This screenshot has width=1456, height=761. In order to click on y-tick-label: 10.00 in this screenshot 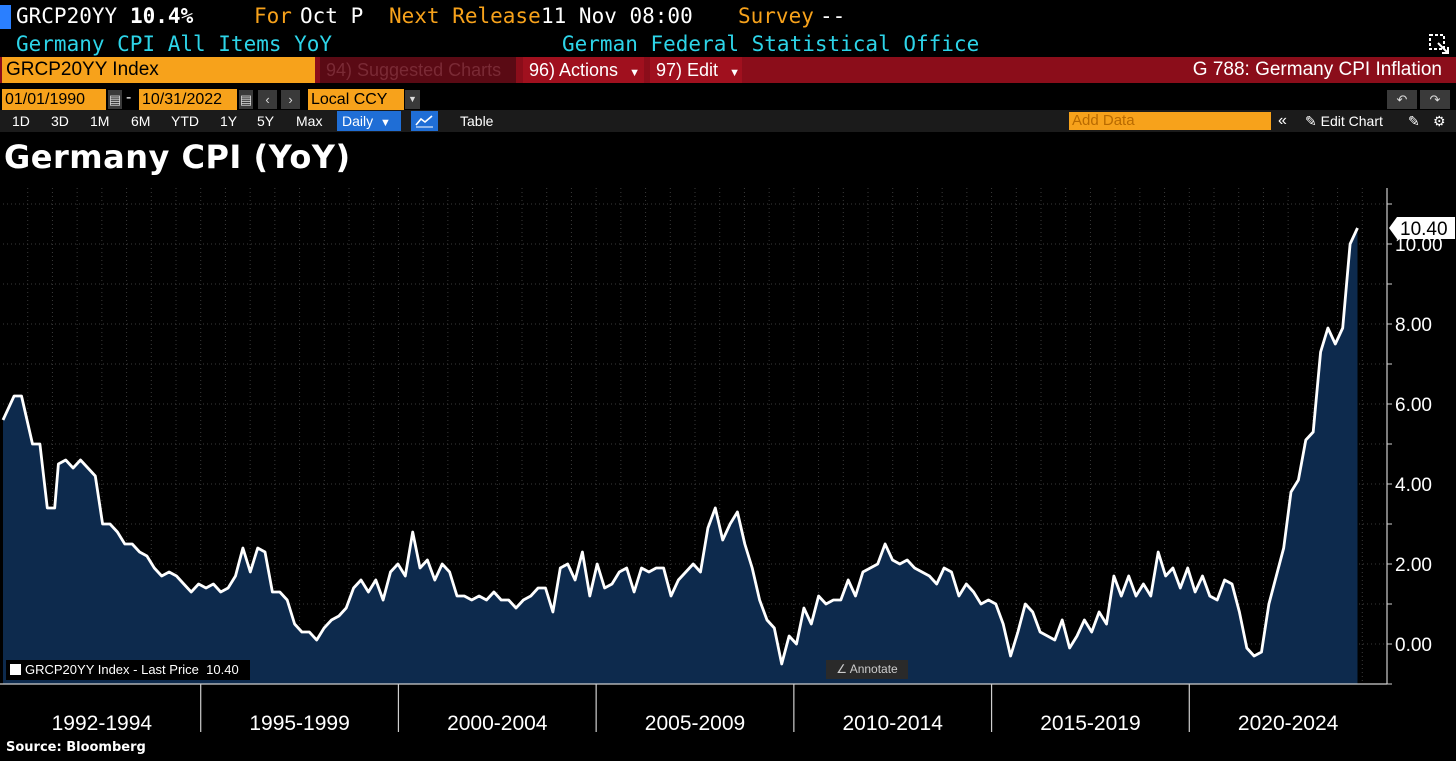, I will do `click(1419, 245)`.